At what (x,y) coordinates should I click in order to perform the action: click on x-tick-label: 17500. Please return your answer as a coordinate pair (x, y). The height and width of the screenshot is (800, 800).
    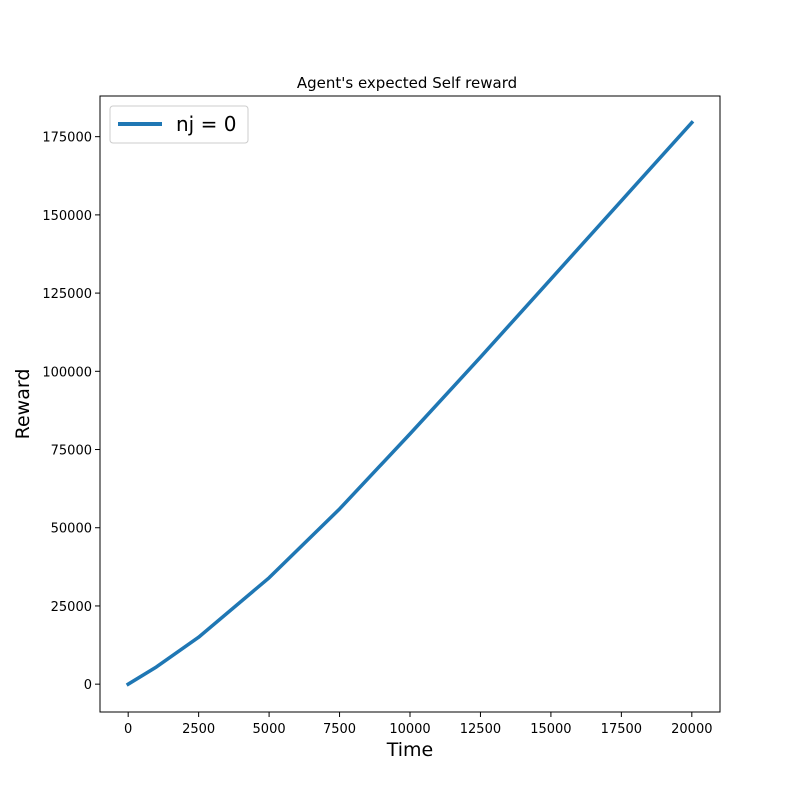
    Looking at the image, I should click on (621, 729).